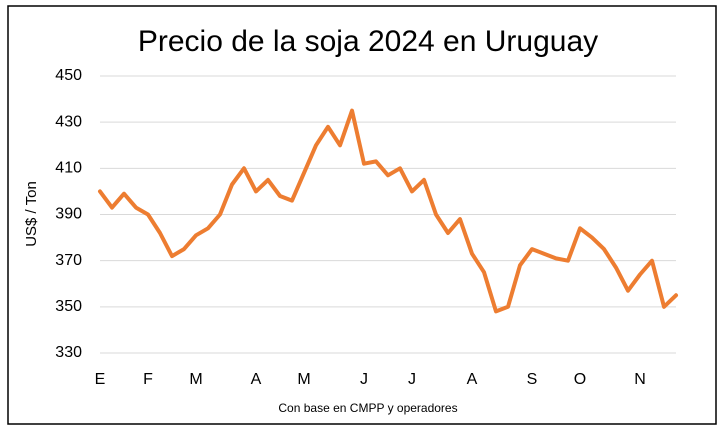 This screenshot has height=431, width=724. Describe the element at coordinates (31, 214) in the screenshot. I see `y-axis-label: US$ / Ton` at that location.